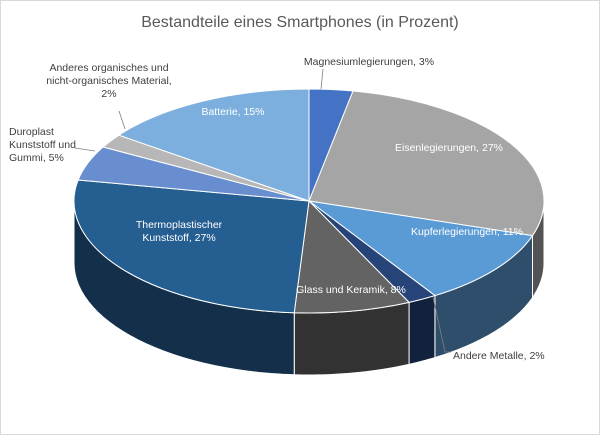  Describe the element at coordinates (422, 329) in the screenshot. I see `pie-side-andere-metalle` at that location.